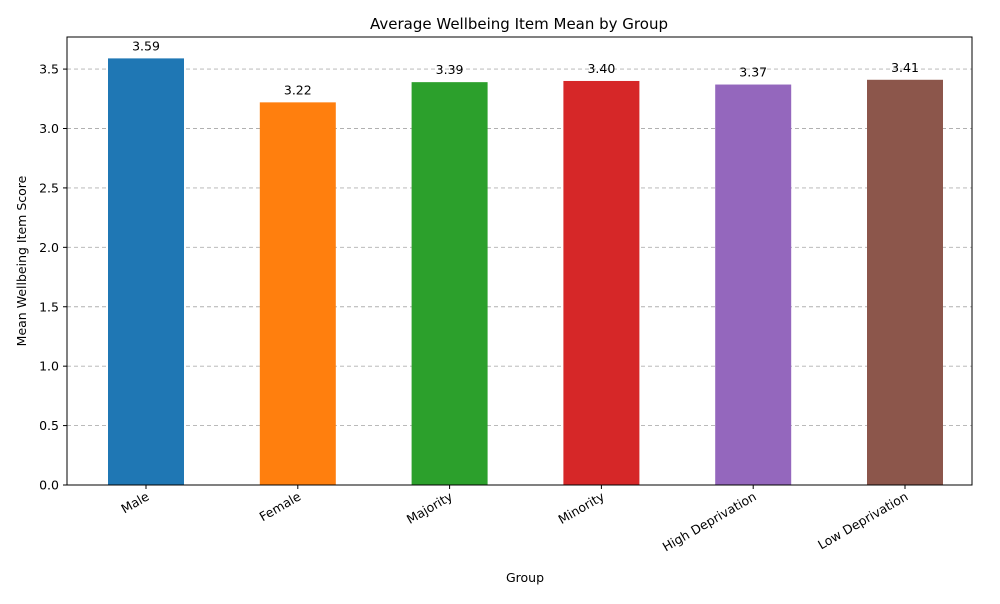  Describe the element at coordinates (49, 306) in the screenshot. I see `y-tick-label: 1.5` at that location.